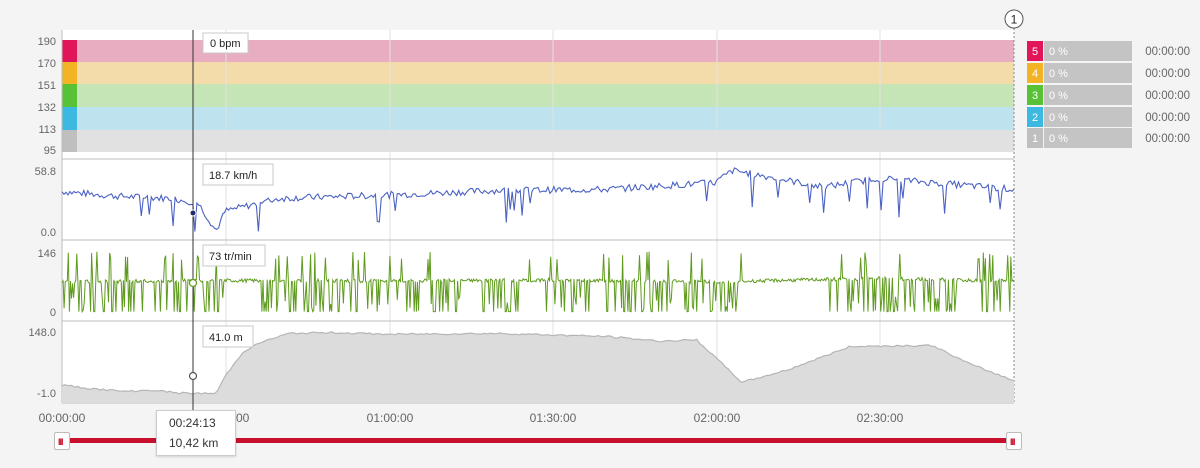  I want to click on speed-tooltip: 18.7 km/h, so click(238, 174).